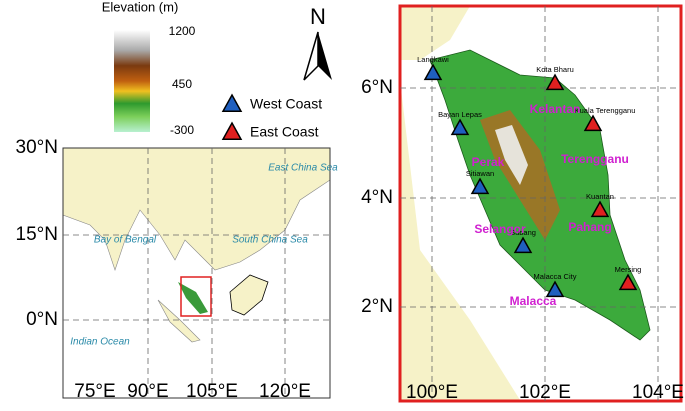  I want to click on lon-label: 102°E, so click(545, 392).